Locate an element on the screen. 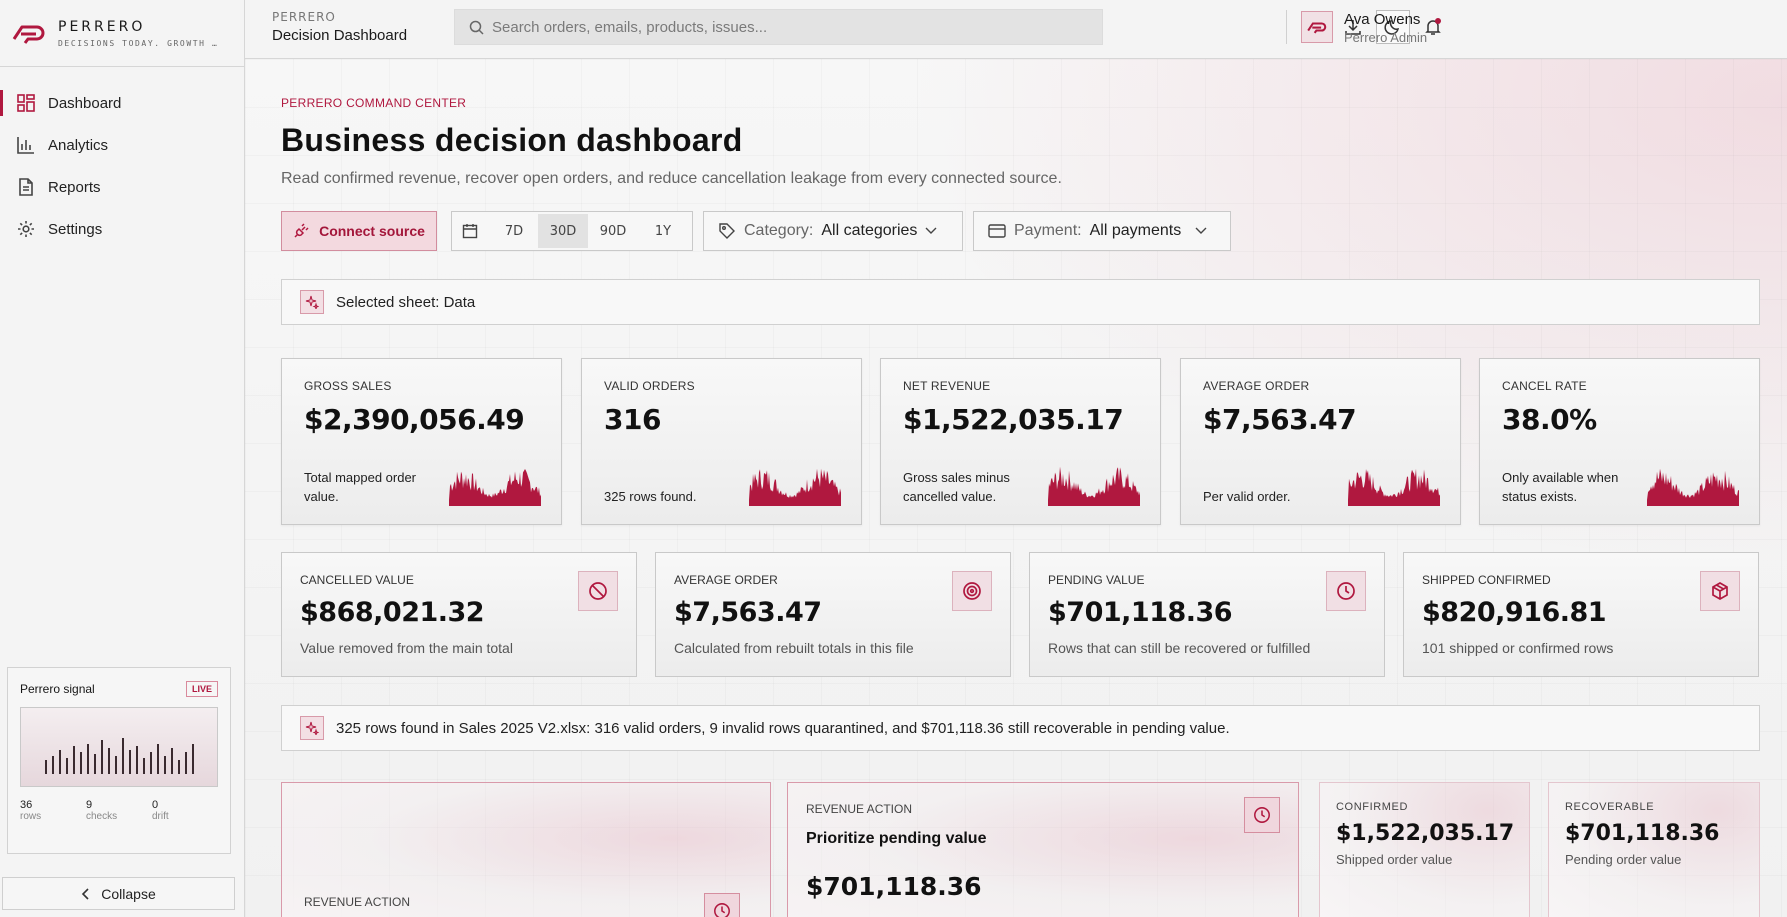 The height and width of the screenshot is (917, 1787). download-button is located at coordinates (1353, 27).